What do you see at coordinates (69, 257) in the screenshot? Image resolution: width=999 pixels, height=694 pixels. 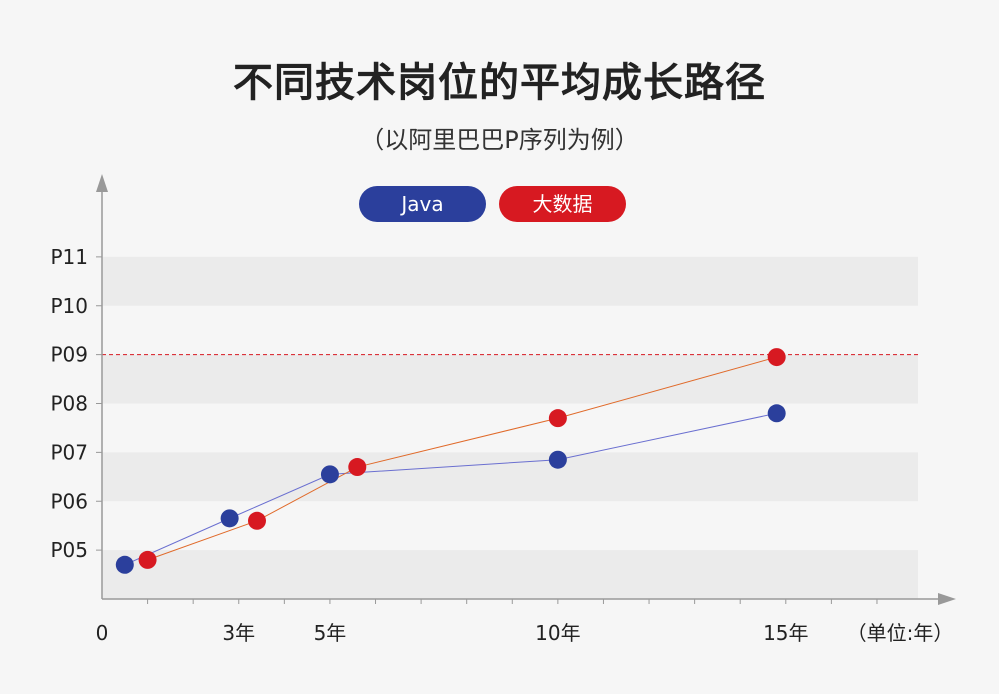 I see `y-tick-label: P11` at bounding box center [69, 257].